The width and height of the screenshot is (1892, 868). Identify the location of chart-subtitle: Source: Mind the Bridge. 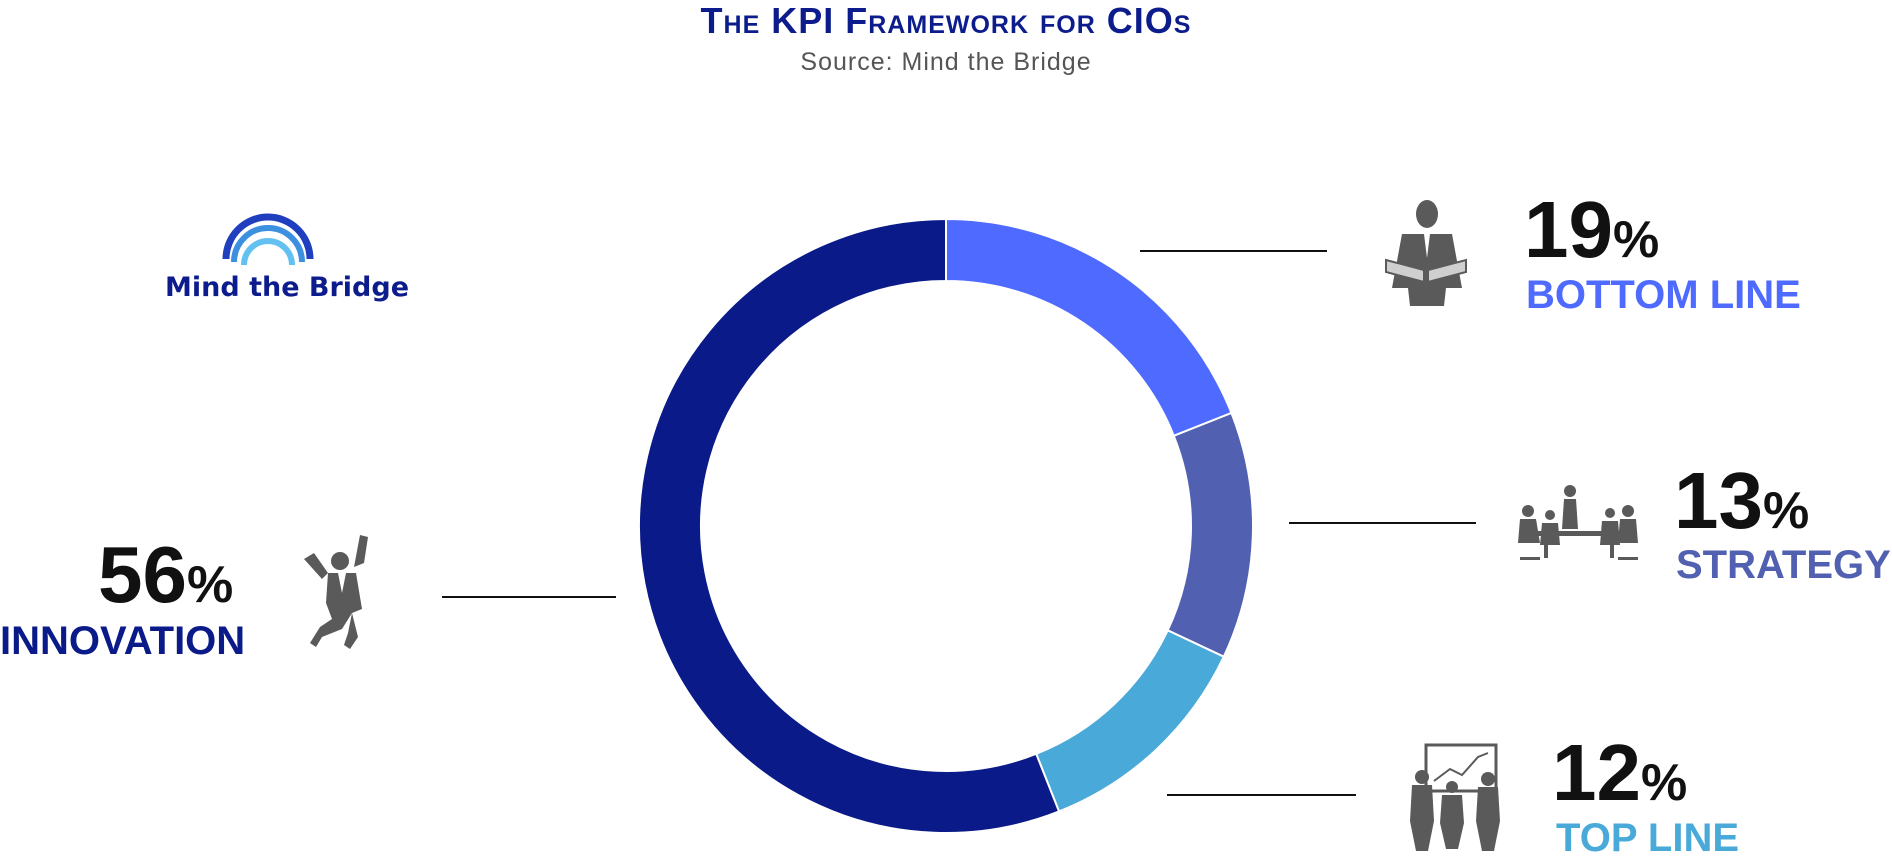
(946, 62).